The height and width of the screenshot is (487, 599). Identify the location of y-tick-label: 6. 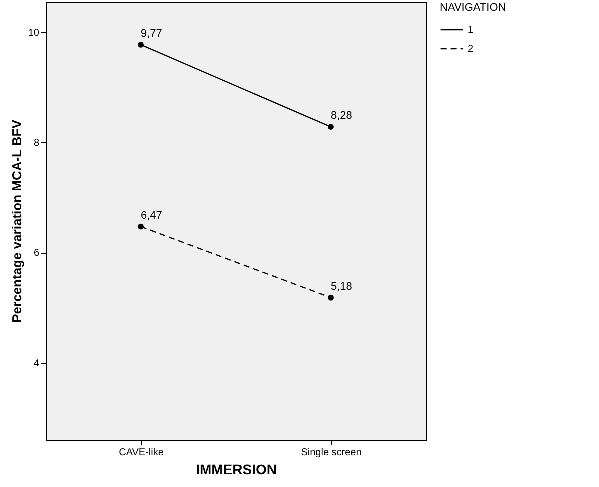
(37, 254).